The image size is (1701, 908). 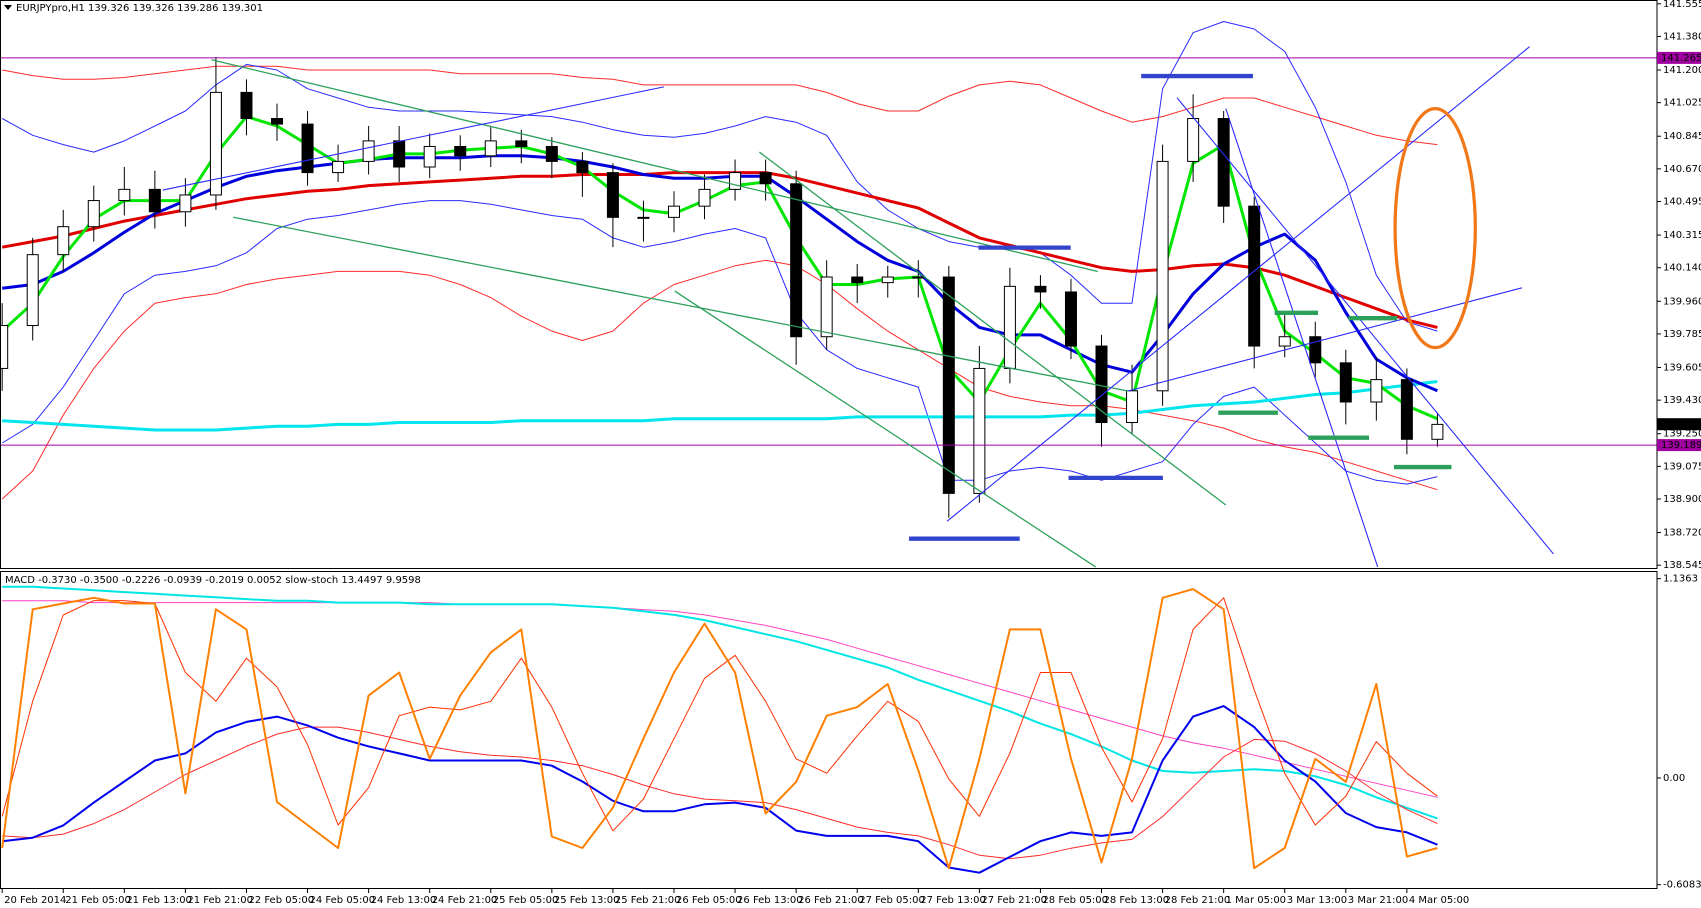 What do you see at coordinates (1682, 533) in the screenshot?
I see `y-tick-label: 138.720` at bounding box center [1682, 533].